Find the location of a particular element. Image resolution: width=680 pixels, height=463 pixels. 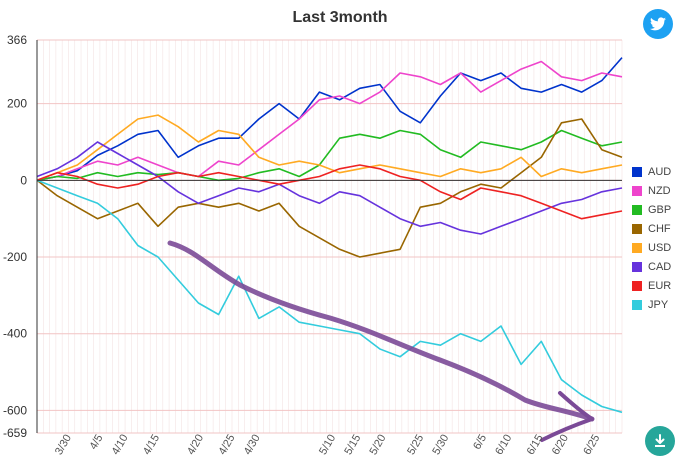

legend-label: CAD is located at coordinates (660, 266).